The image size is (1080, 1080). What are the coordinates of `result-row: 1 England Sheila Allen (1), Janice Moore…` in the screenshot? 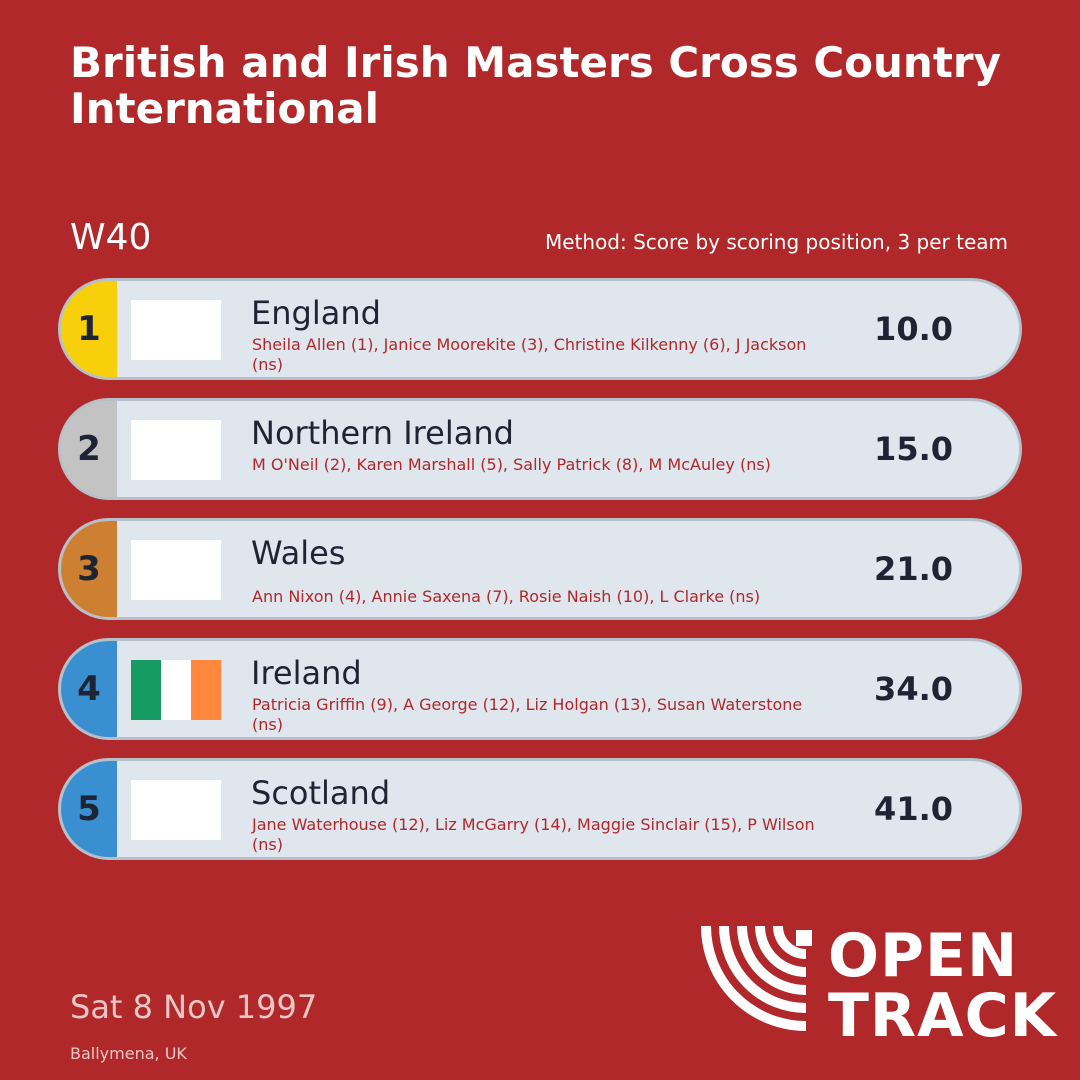 It's located at (540, 329).